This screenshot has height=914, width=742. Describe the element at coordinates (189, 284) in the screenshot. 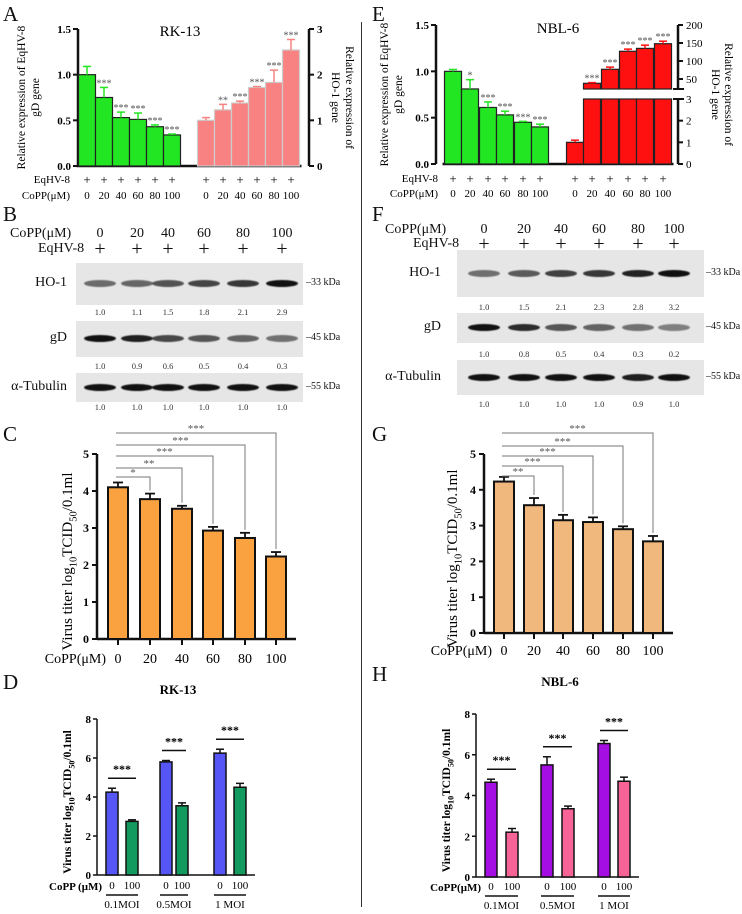

I see `blot-ho1` at that location.